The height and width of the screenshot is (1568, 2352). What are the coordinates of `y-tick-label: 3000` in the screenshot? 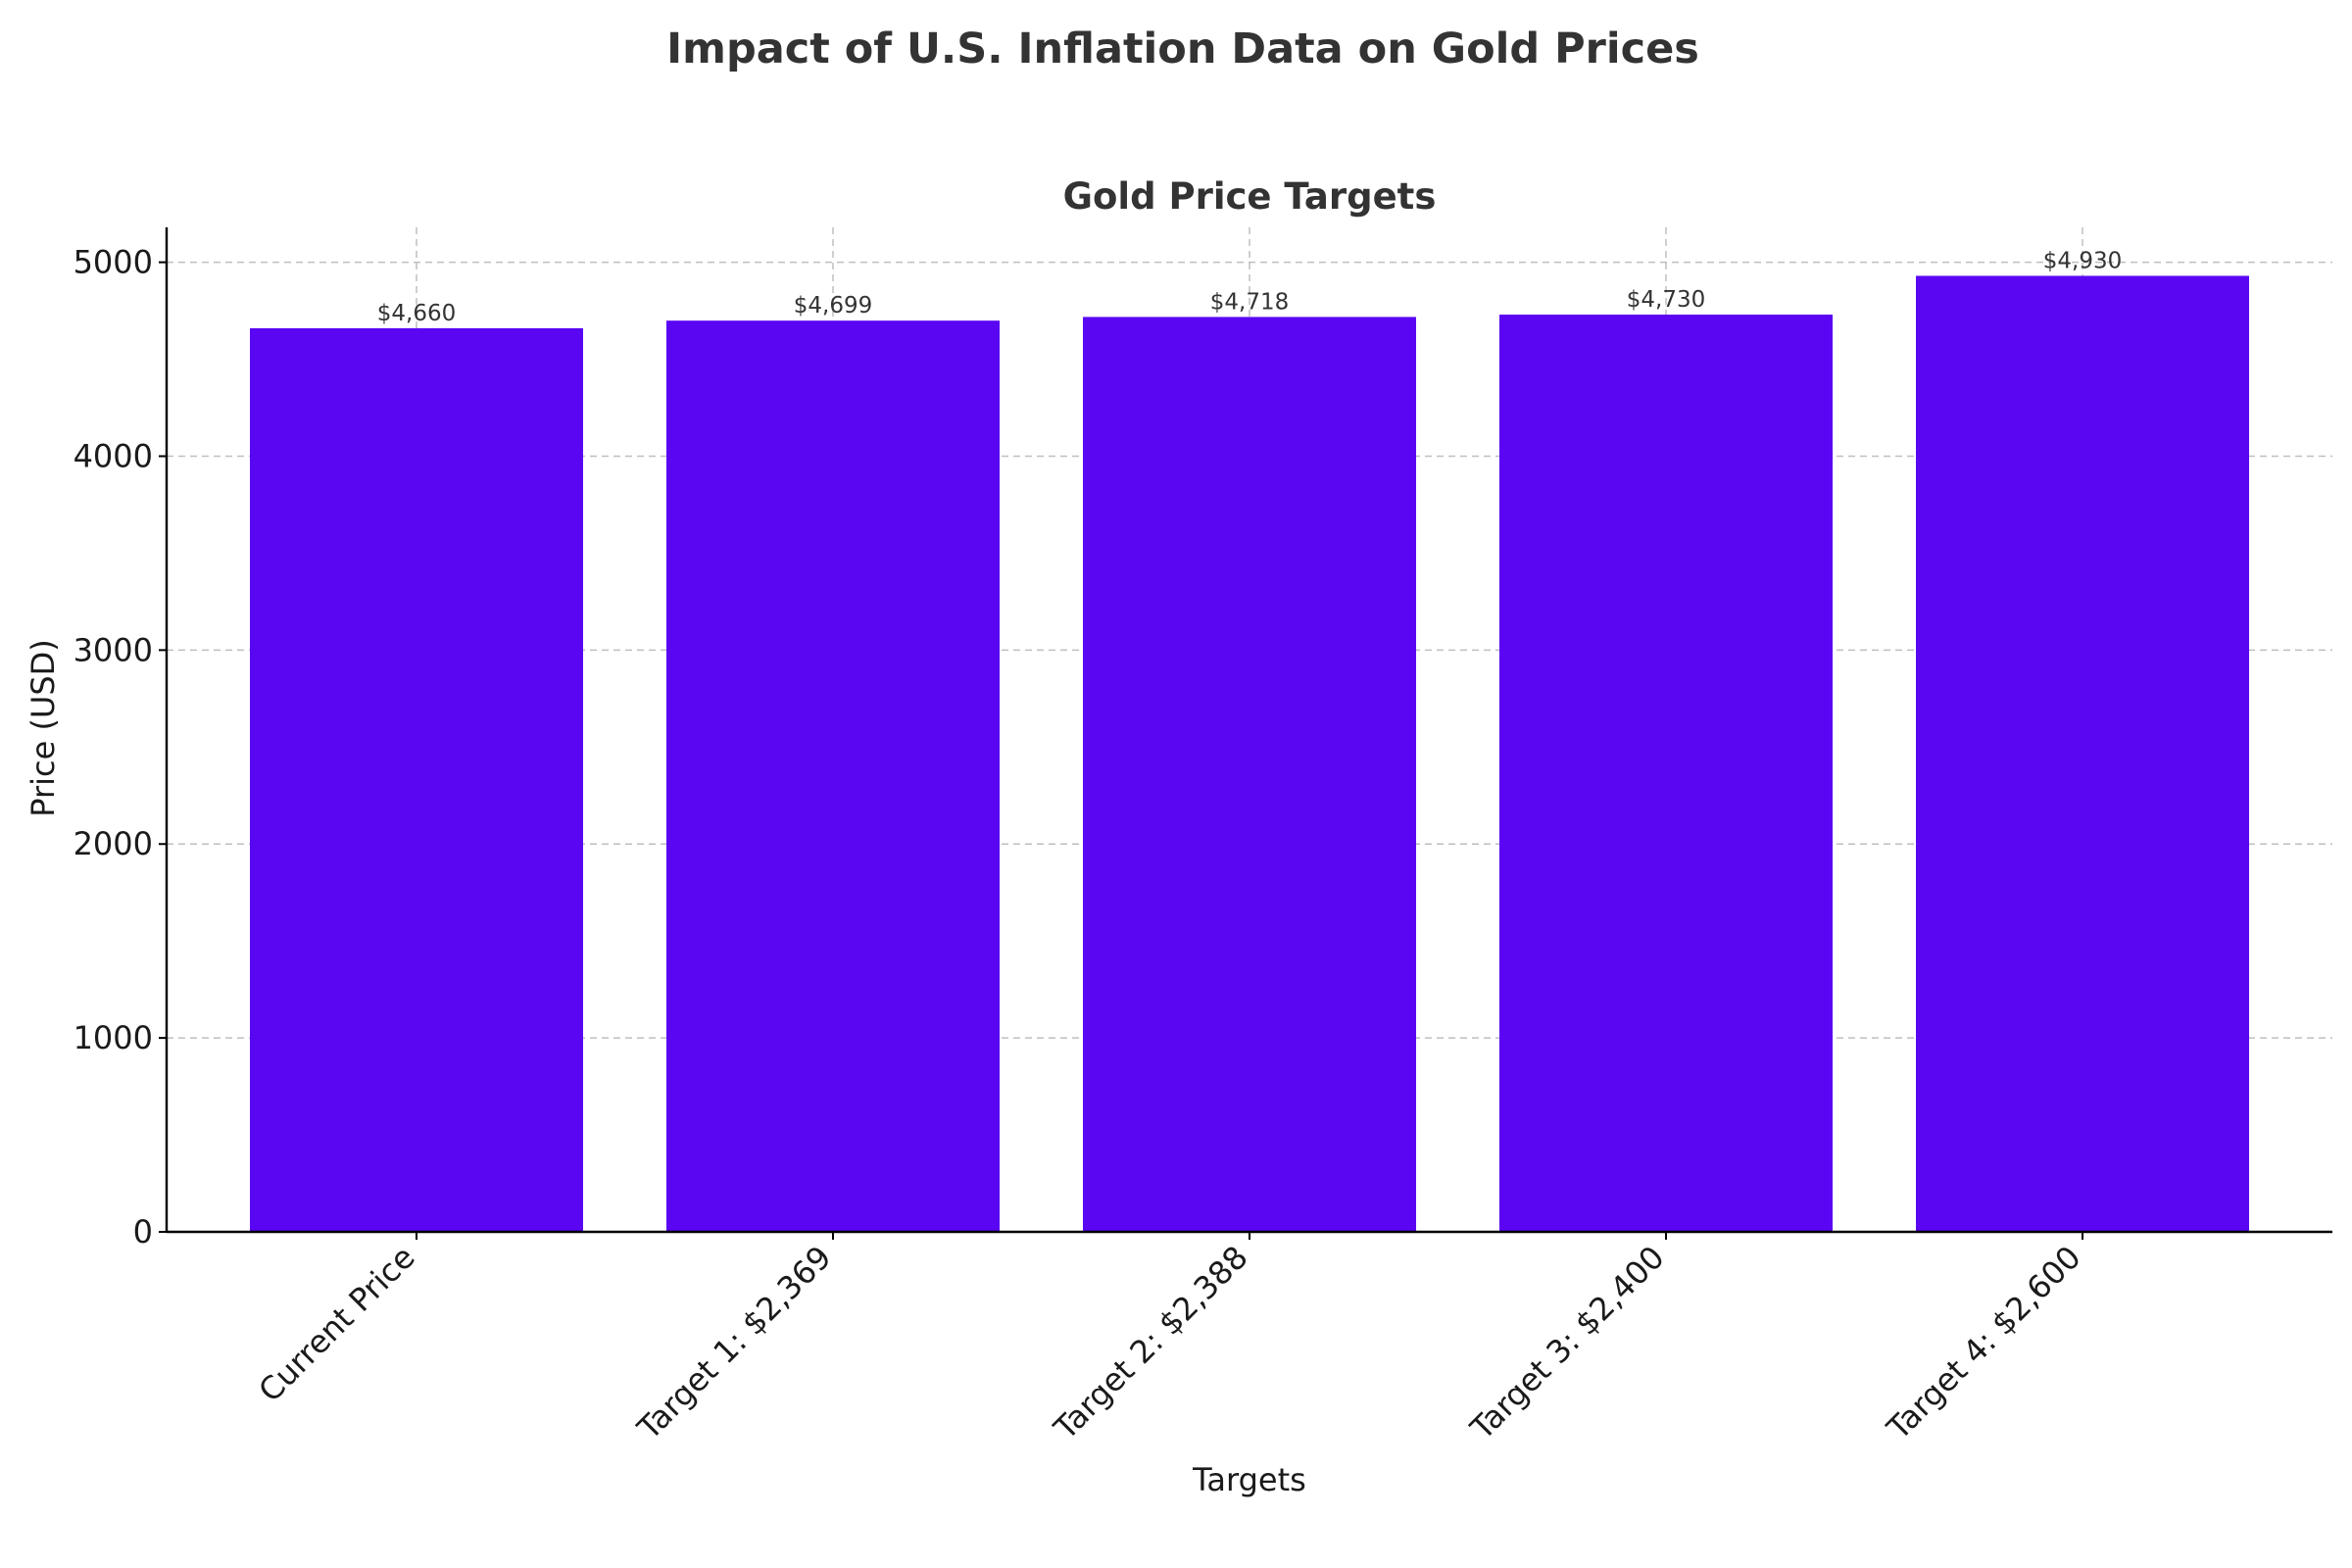 It's located at (113, 649).